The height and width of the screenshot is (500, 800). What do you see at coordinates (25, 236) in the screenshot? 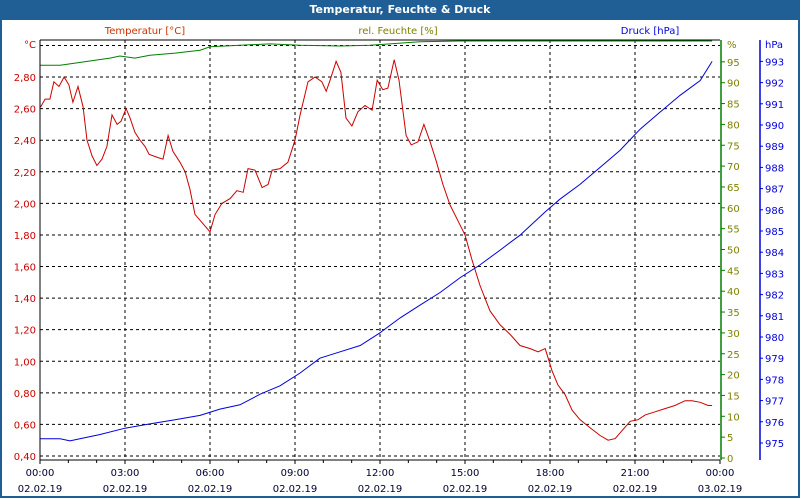
I see `temperature-tick-label: 1,80` at bounding box center [25, 236].